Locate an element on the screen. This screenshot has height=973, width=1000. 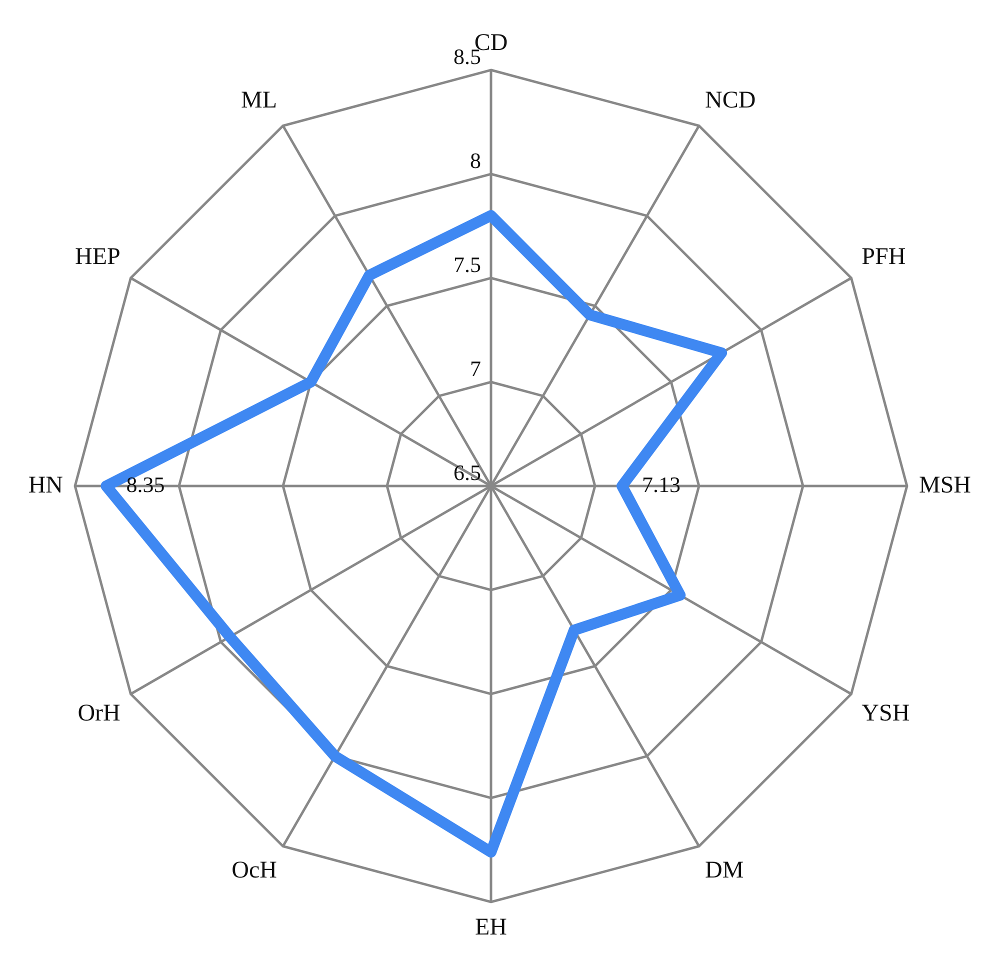
y-tick-label: 7 is located at coordinates (475, 368).